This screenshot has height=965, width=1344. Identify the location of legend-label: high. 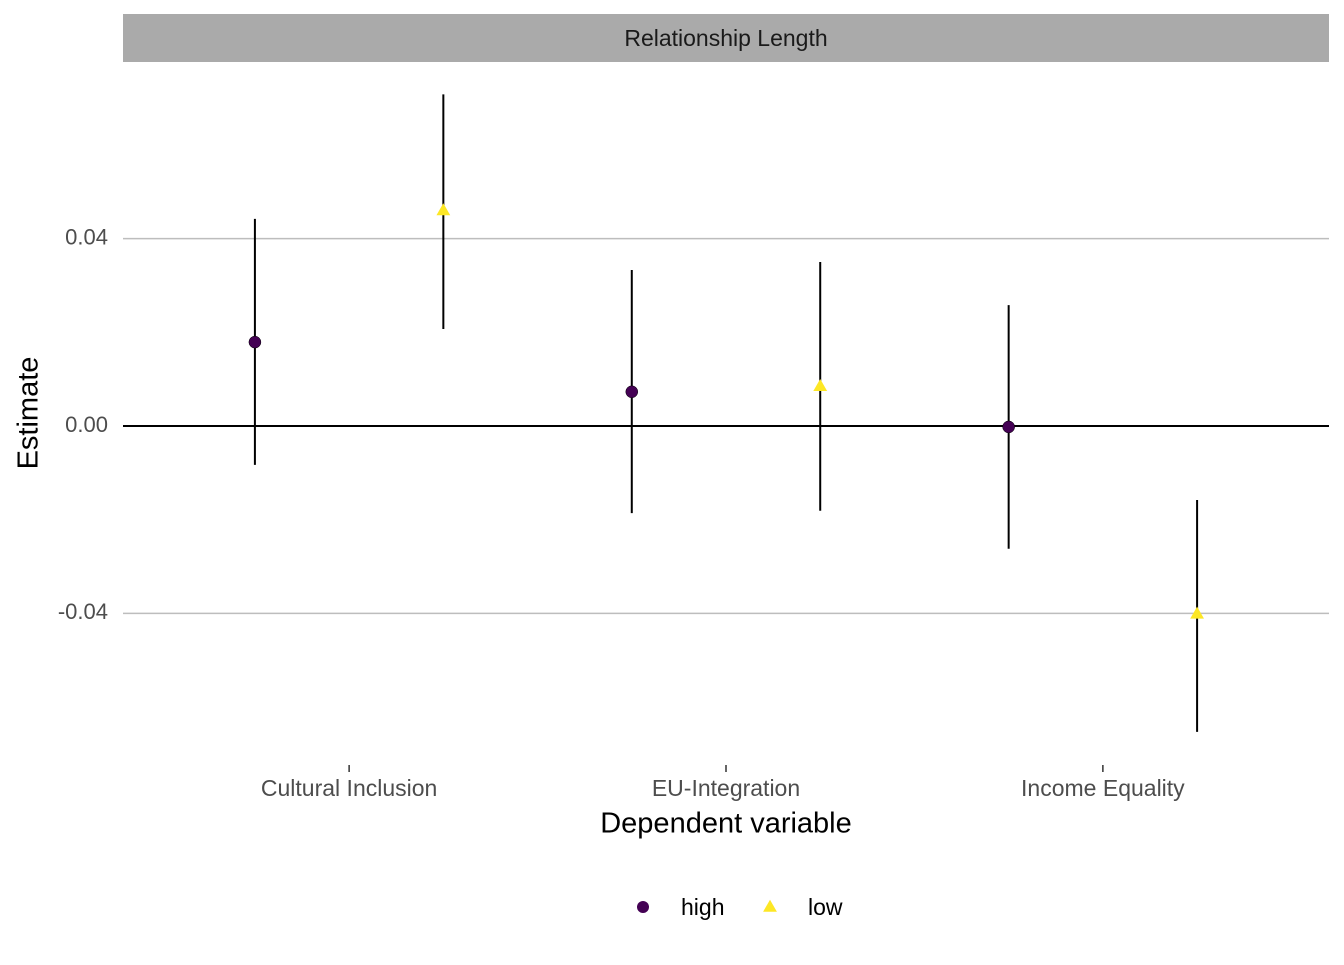
(702, 907).